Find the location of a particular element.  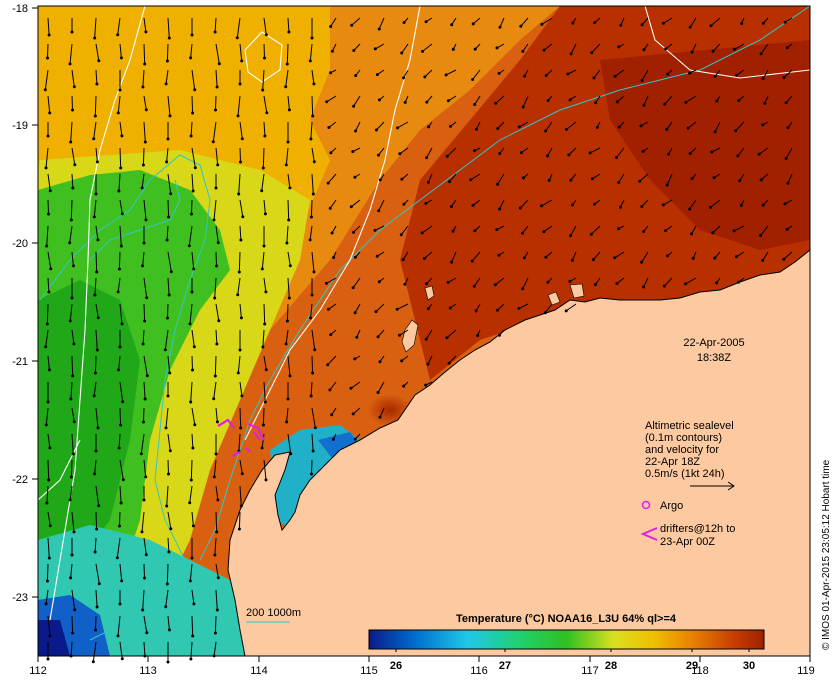

argo-float-icon is located at coordinates (646, 505).